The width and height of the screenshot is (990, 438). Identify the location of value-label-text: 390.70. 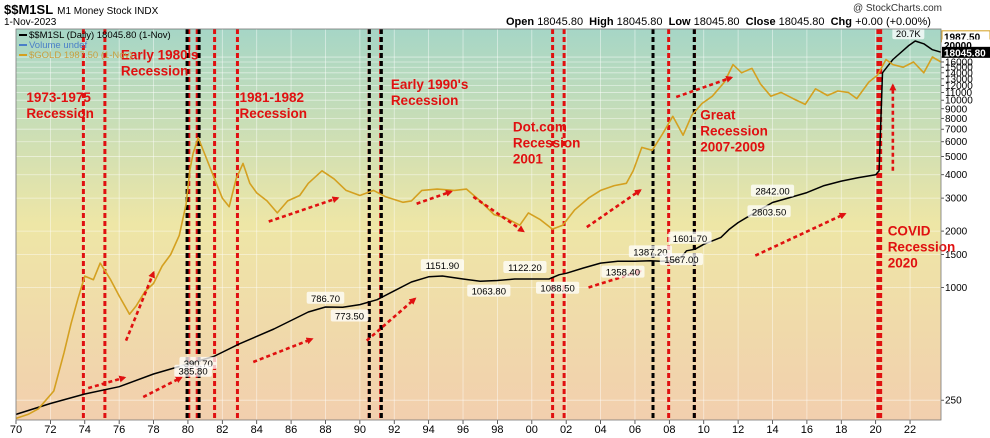
(198, 364).